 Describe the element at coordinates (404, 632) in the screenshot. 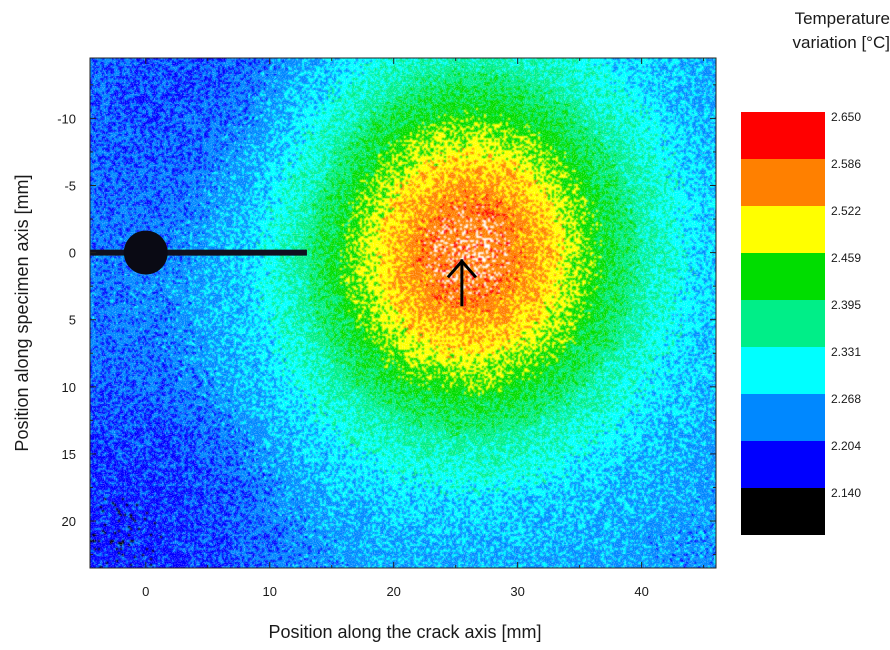

I see `x-axis-title: Position along the crack axis [mm]` at that location.